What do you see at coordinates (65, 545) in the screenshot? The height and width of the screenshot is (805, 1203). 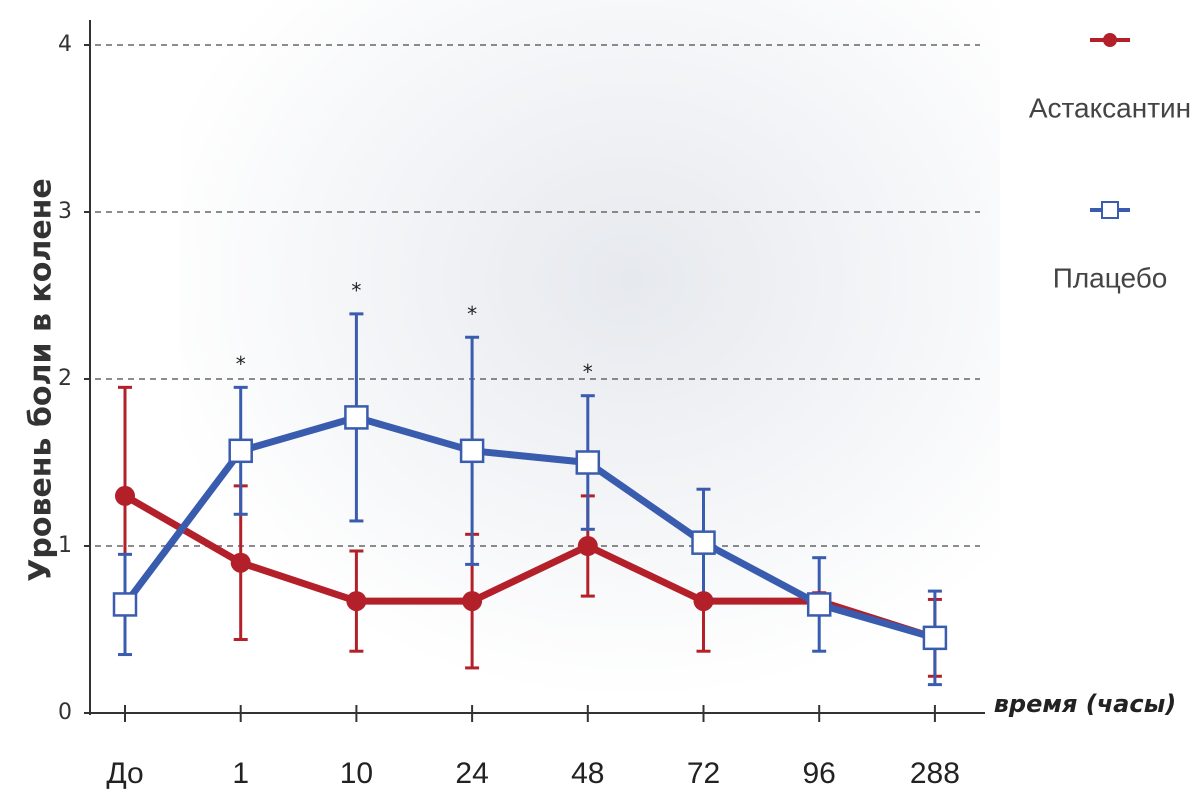 I see `y-tick-label: 1` at bounding box center [65, 545].